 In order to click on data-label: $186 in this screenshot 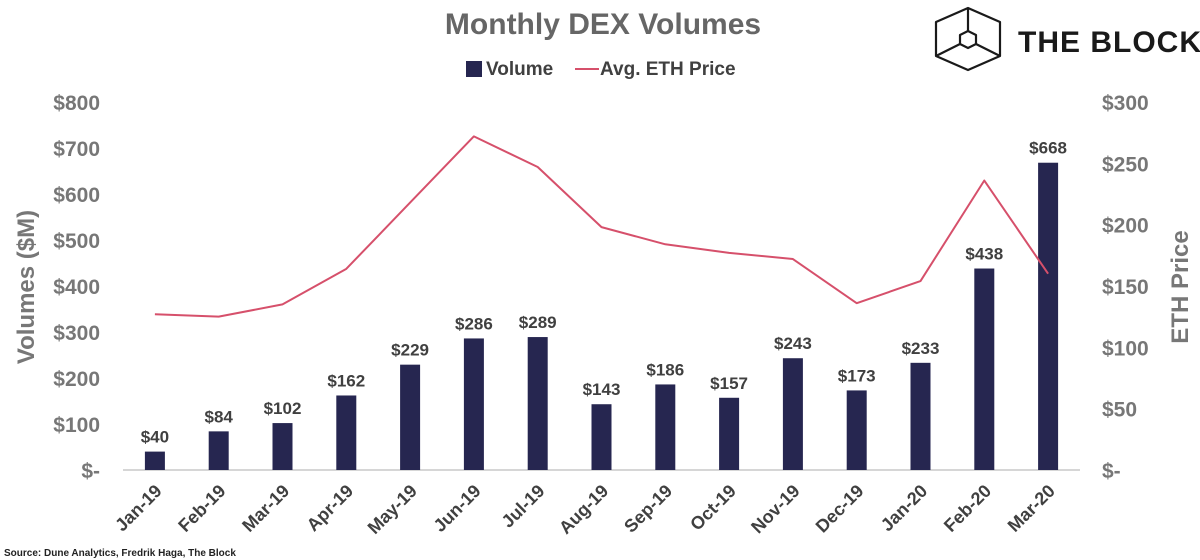, I will do `click(665, 369)`.